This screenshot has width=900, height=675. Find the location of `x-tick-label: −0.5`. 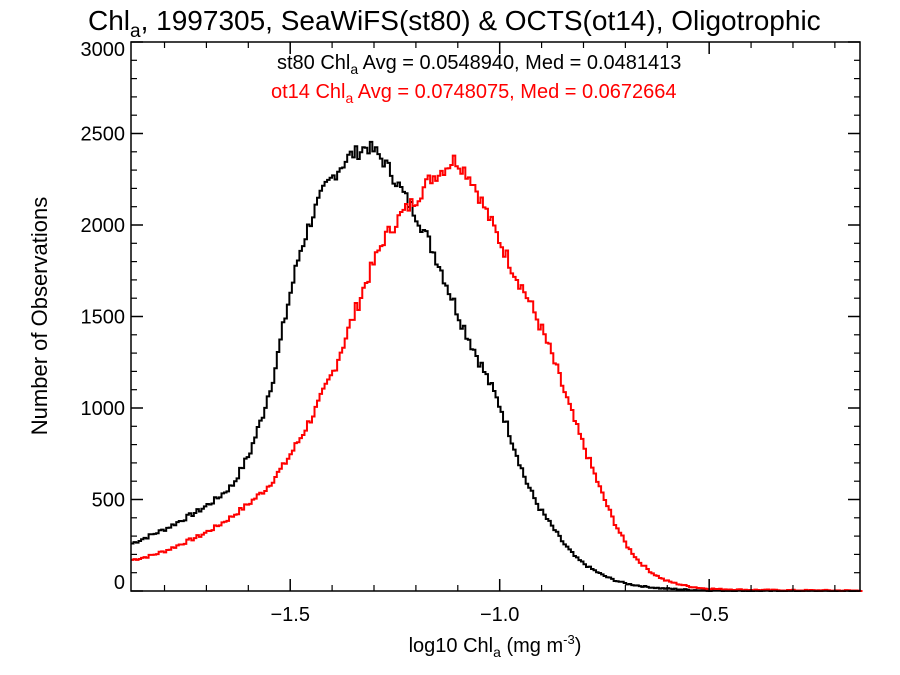

x-tick-label: −0.5 is located at coordinates (708, 615).